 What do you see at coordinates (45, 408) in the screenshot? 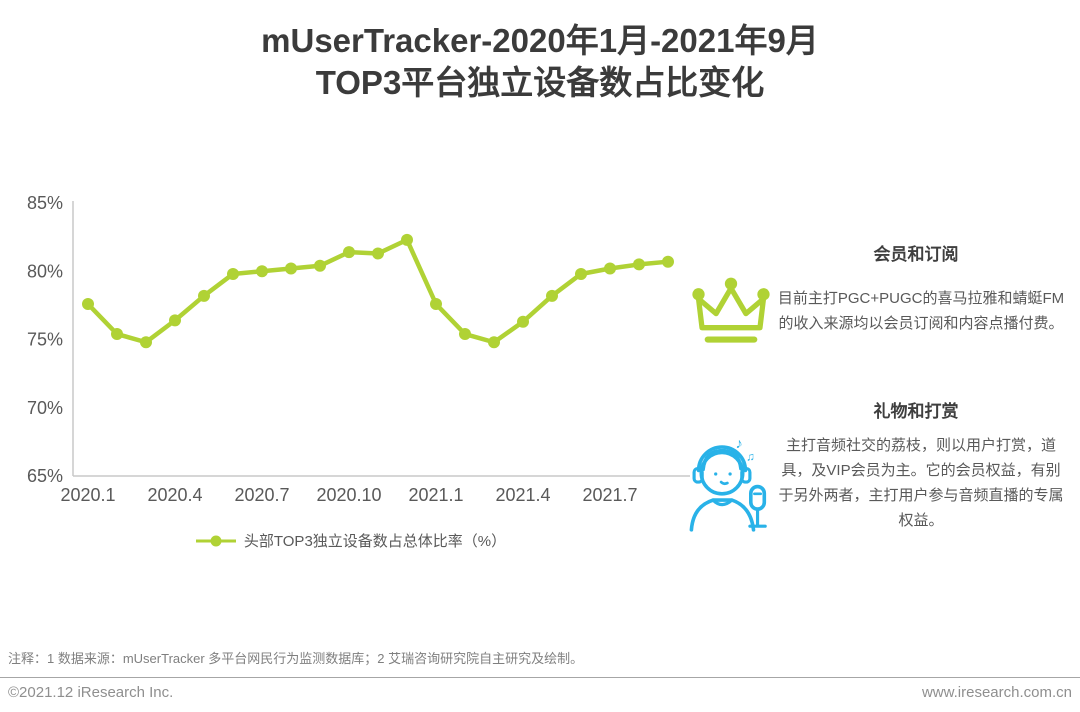
I see `y-tick-label: 70%` at bounding box center [45, 408].